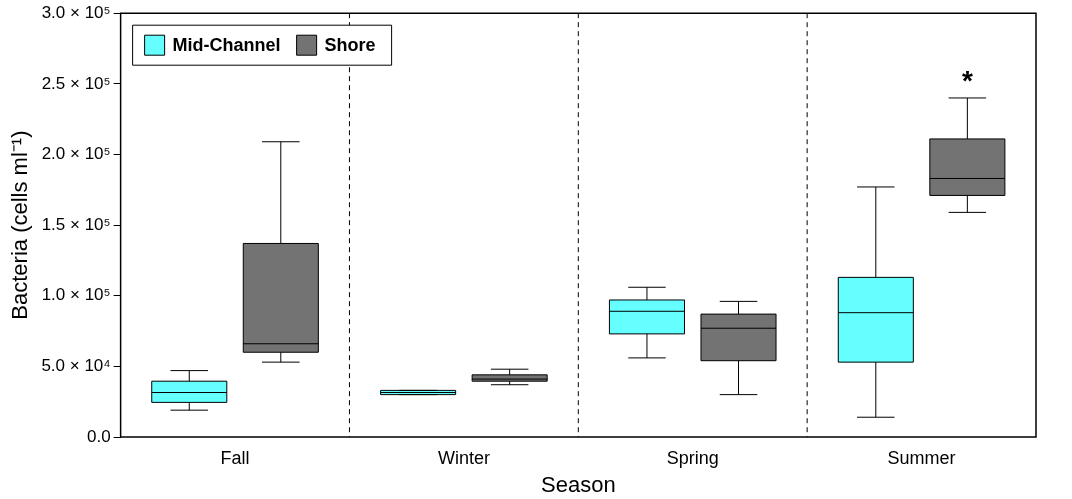 The image size is (1072, 499). I want to click on legend-label: Mid-Channel, so click(226, 45).